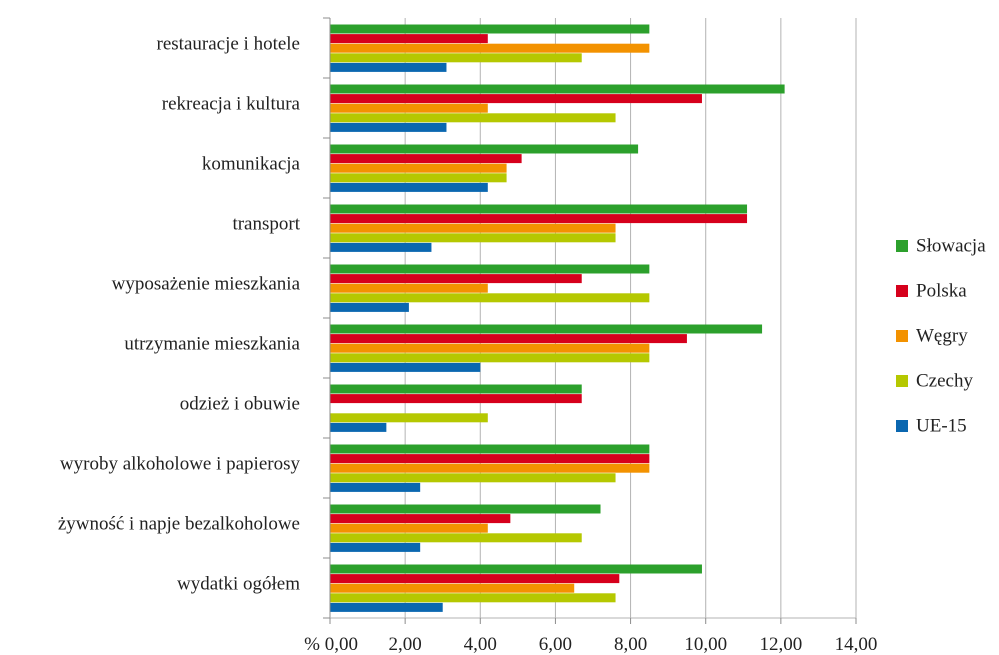  I want to click on x-tick-label: 12,00, so click(780, 644).